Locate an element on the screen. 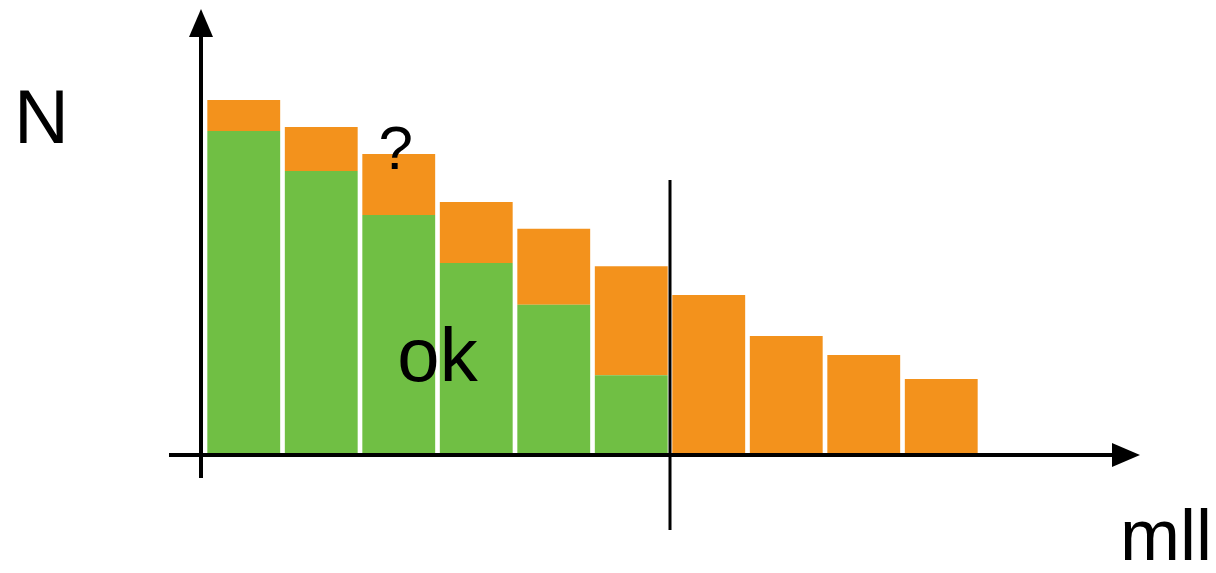  x-axis-title: mll is located at coordinates (1166, 533).